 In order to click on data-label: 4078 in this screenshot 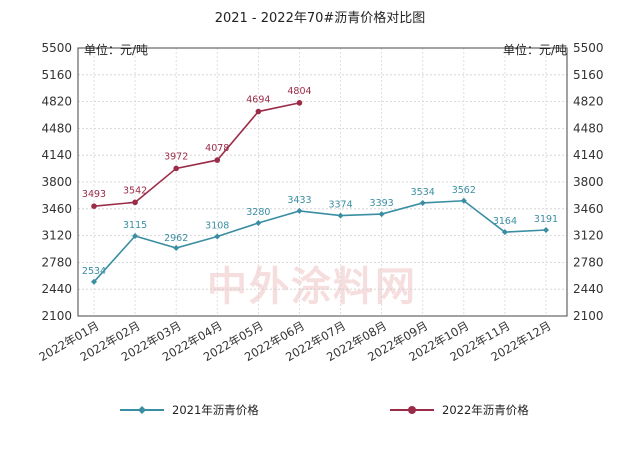, I will do `click(217, 148)`.